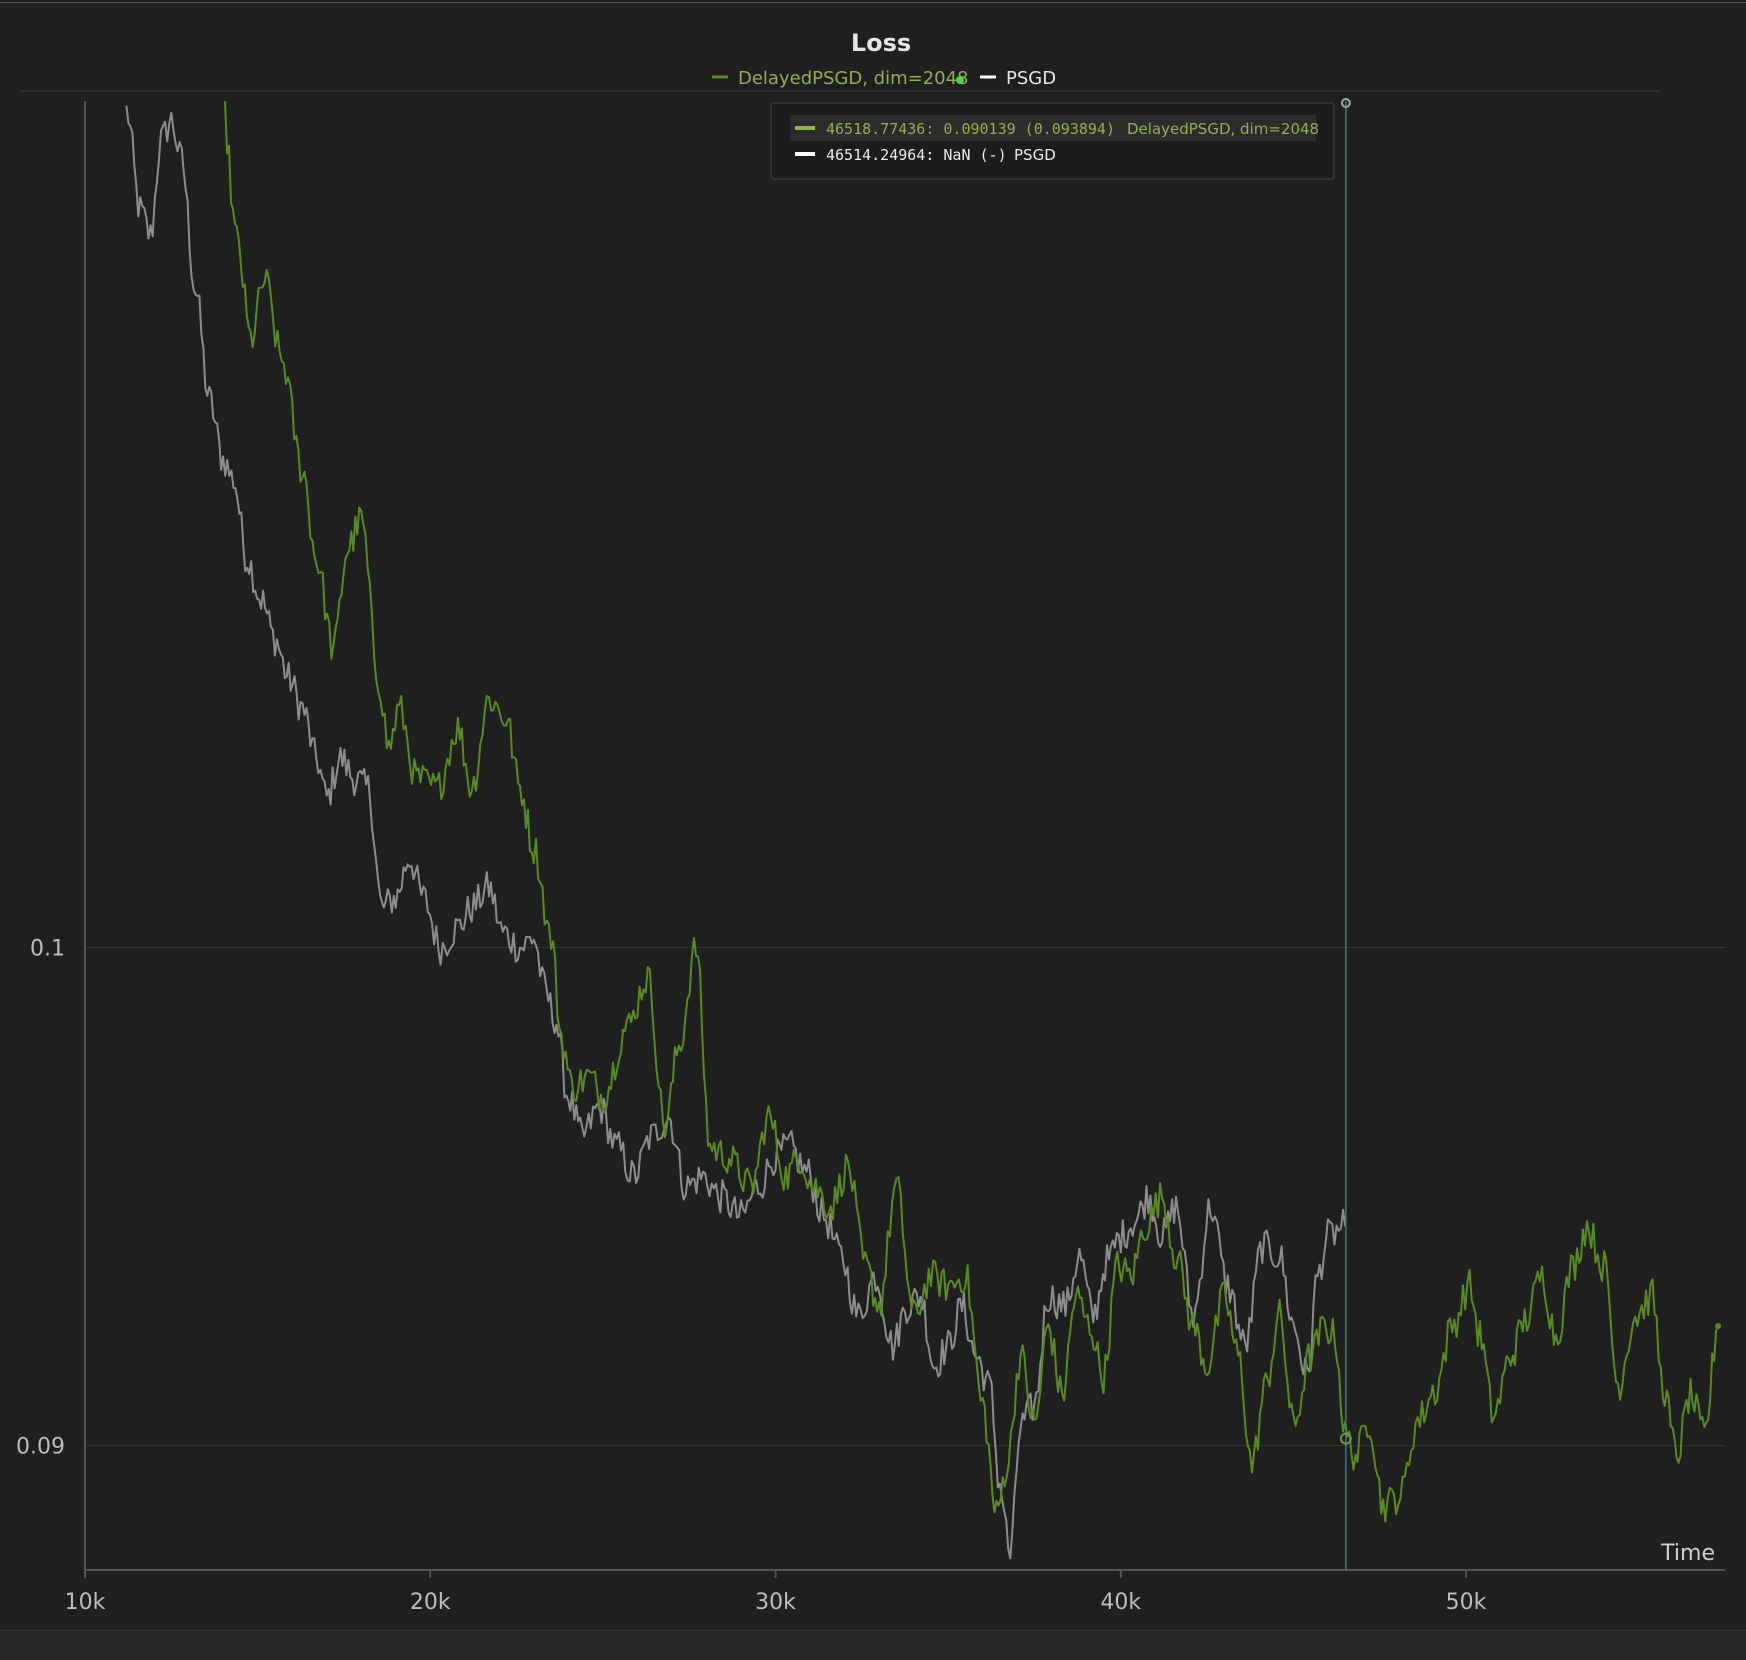  I want to click on legend-active-dot, so click(960, 80).